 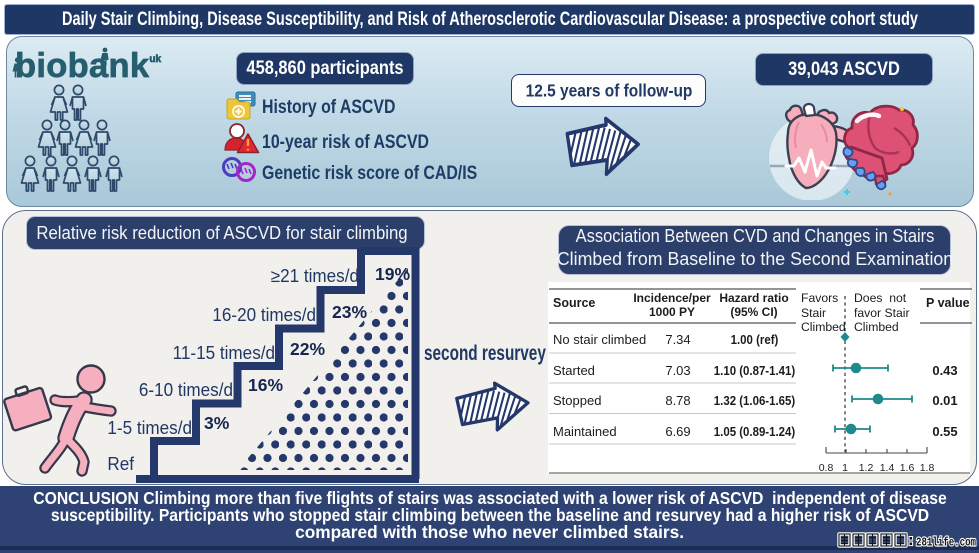 I want to click on svg-text: 1.4, so click(x=887, y=468).